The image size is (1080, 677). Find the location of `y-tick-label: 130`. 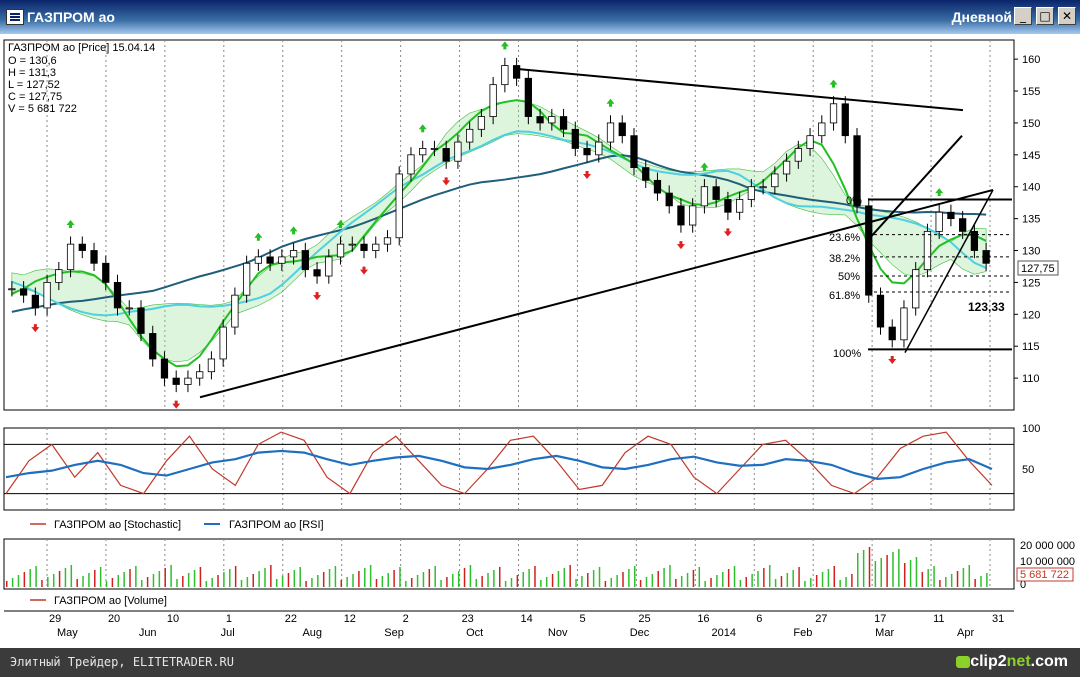

y-tick-label: 130 is located at coordinates (1031, 252).